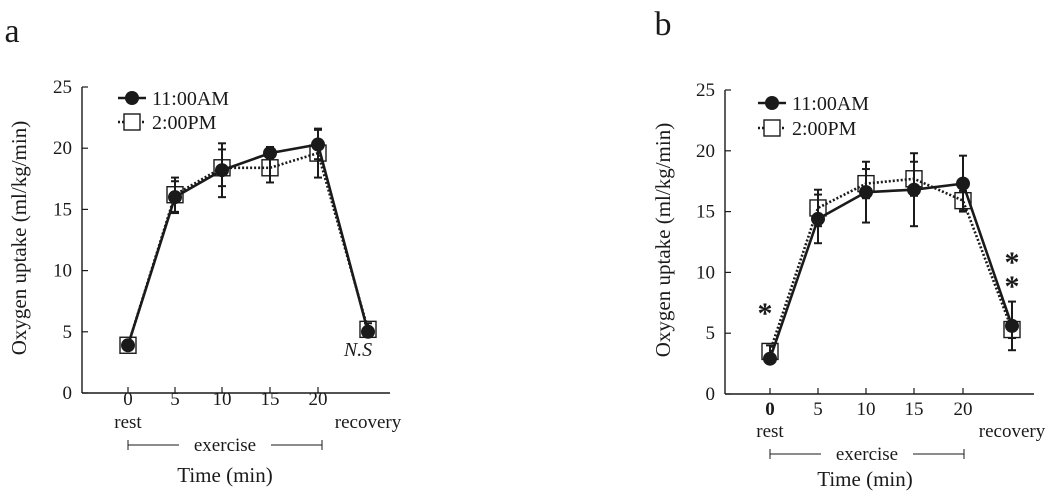 The image size is (1052, 495). What do you see at coordinates (663, 24) in the screenshot?
I see `panel-label: b` at bounding box center [663, 24].